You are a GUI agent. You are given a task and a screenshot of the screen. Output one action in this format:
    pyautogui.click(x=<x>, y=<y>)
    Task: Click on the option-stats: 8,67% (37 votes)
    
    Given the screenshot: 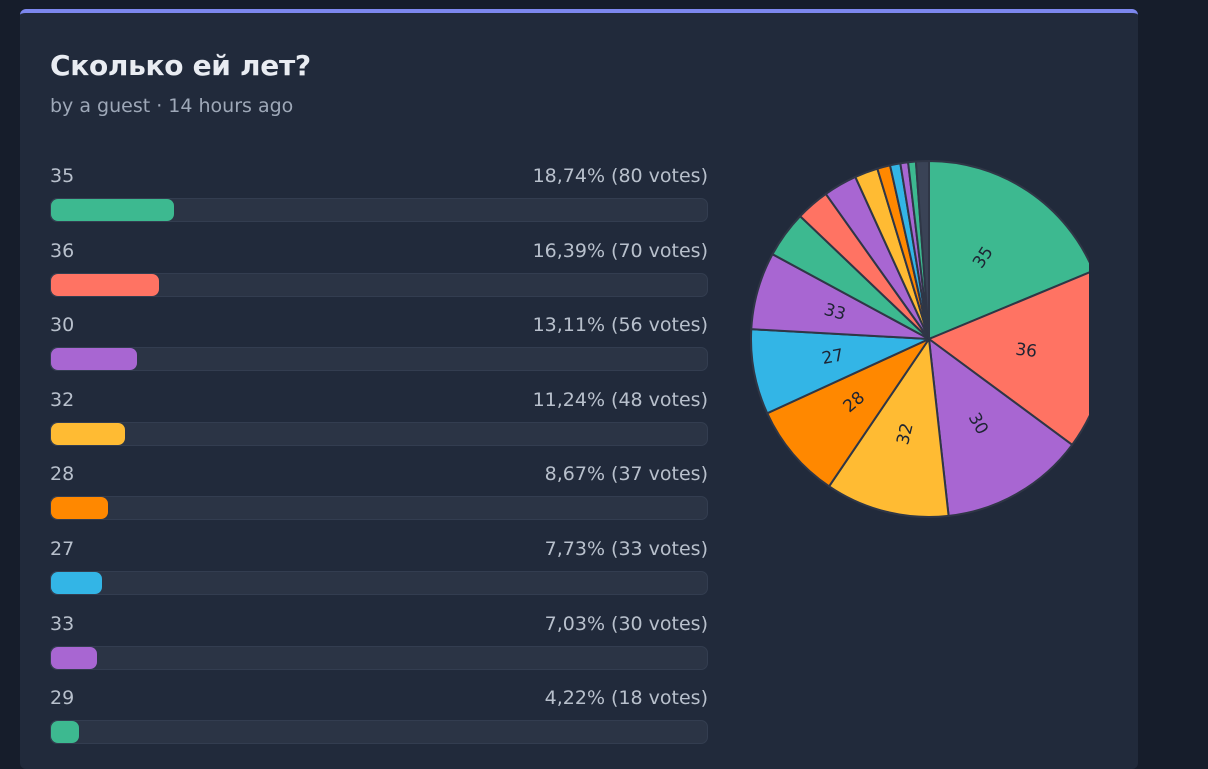 What is the action you would take?
    pyautogui.click(x=626, y=474)
    